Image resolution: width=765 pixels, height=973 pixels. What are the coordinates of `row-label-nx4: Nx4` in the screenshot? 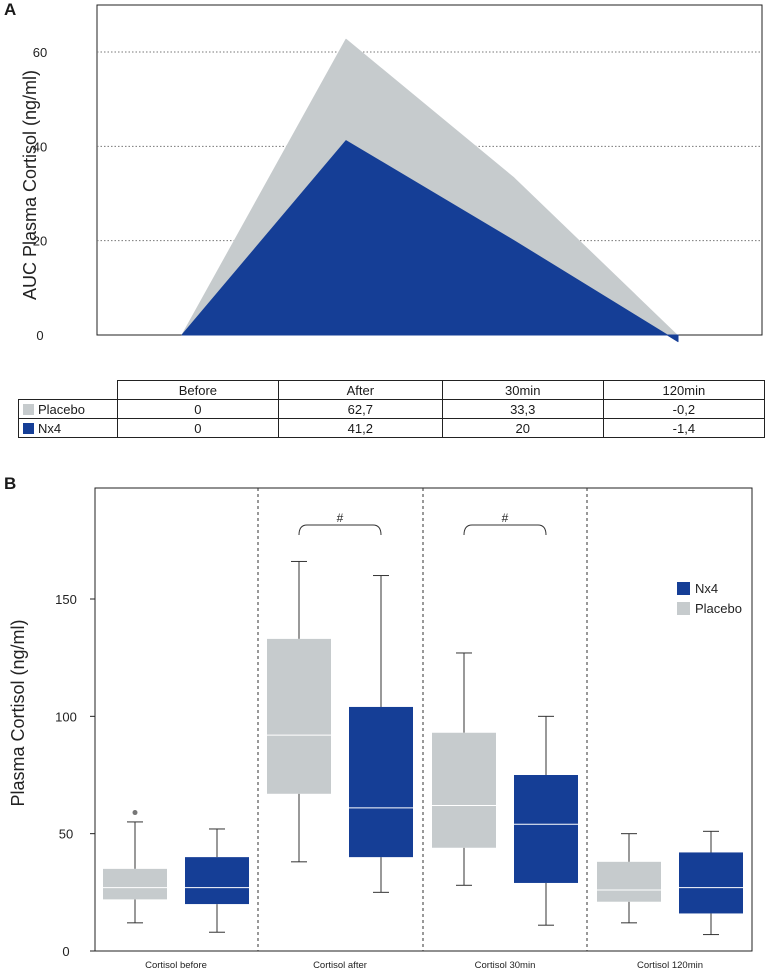 It's located at (68, 428).